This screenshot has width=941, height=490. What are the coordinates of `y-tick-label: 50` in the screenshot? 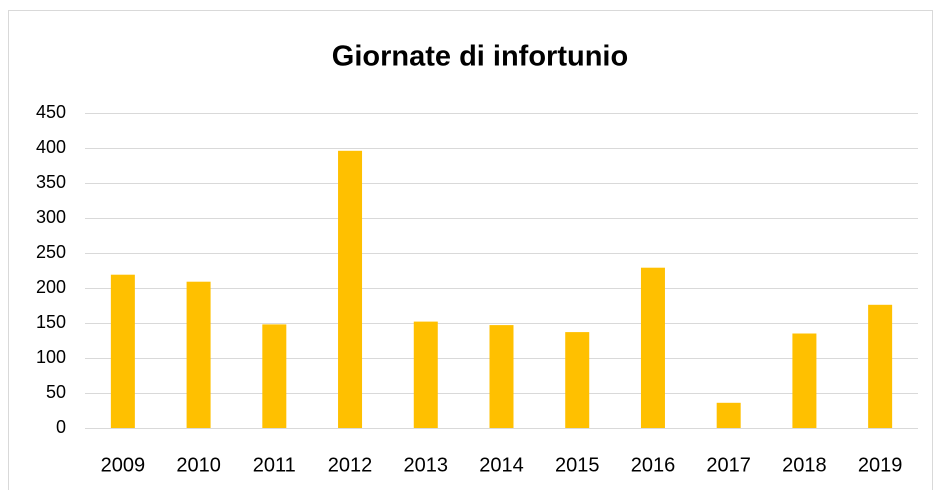 It's located at (56, 392).